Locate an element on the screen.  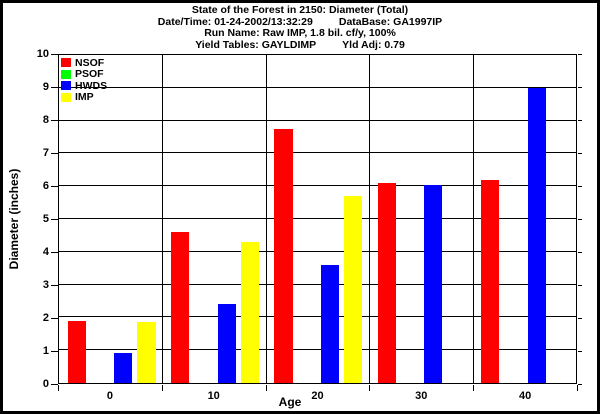
bar-hwds-age10 is located at coordinates (226, 343).